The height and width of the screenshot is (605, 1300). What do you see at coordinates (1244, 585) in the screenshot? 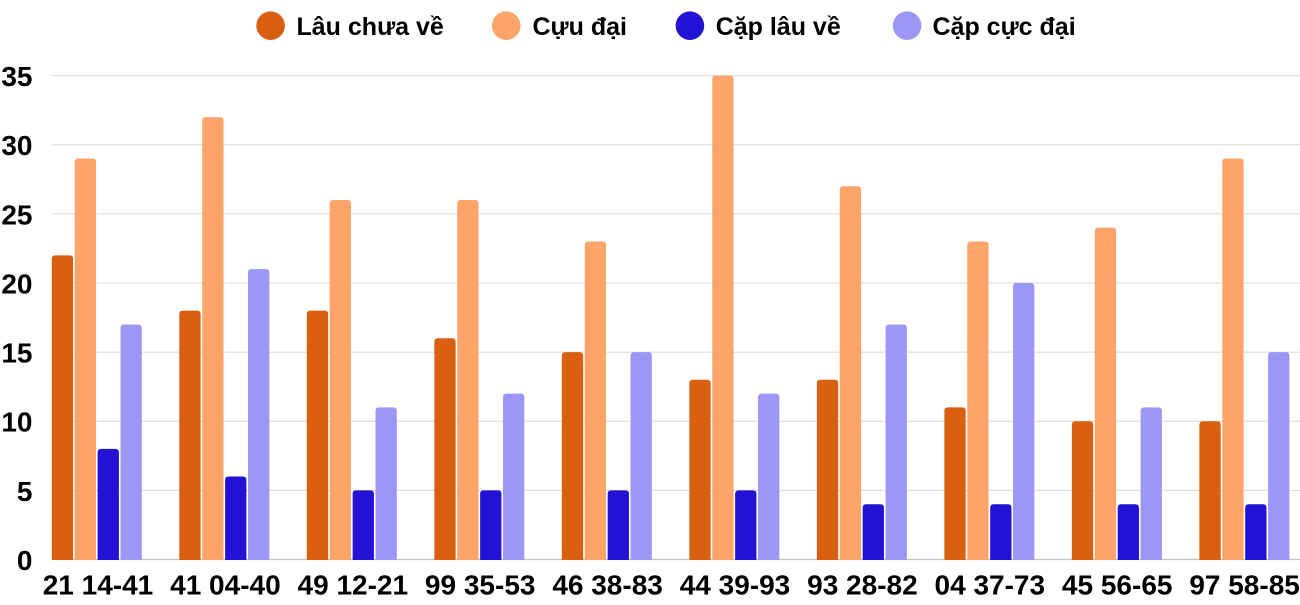
I see `svg-text: 97 58-85` at bounding box center [1244, 585].